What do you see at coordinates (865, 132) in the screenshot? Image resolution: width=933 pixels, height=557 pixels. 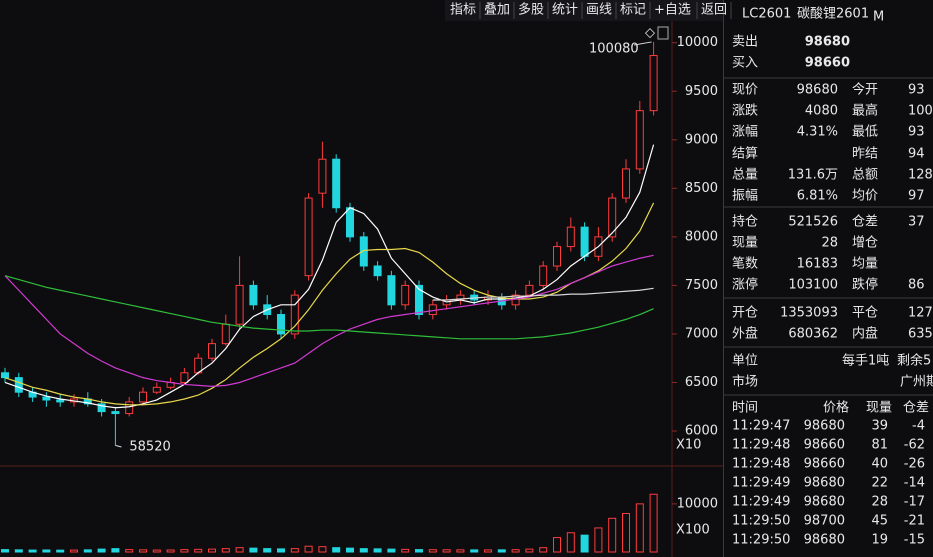 I see `quote-label: 最低` at bounding box center [865, 132].